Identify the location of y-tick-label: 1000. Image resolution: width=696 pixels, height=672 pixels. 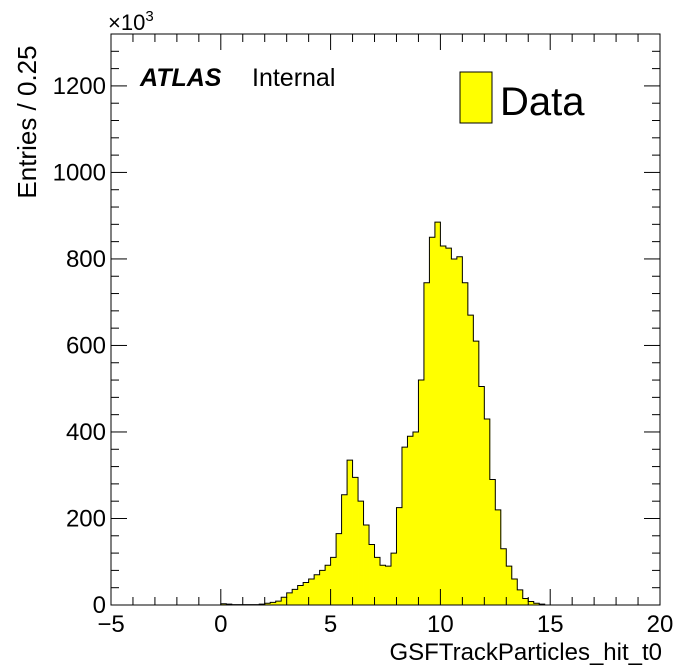
(79, 172).